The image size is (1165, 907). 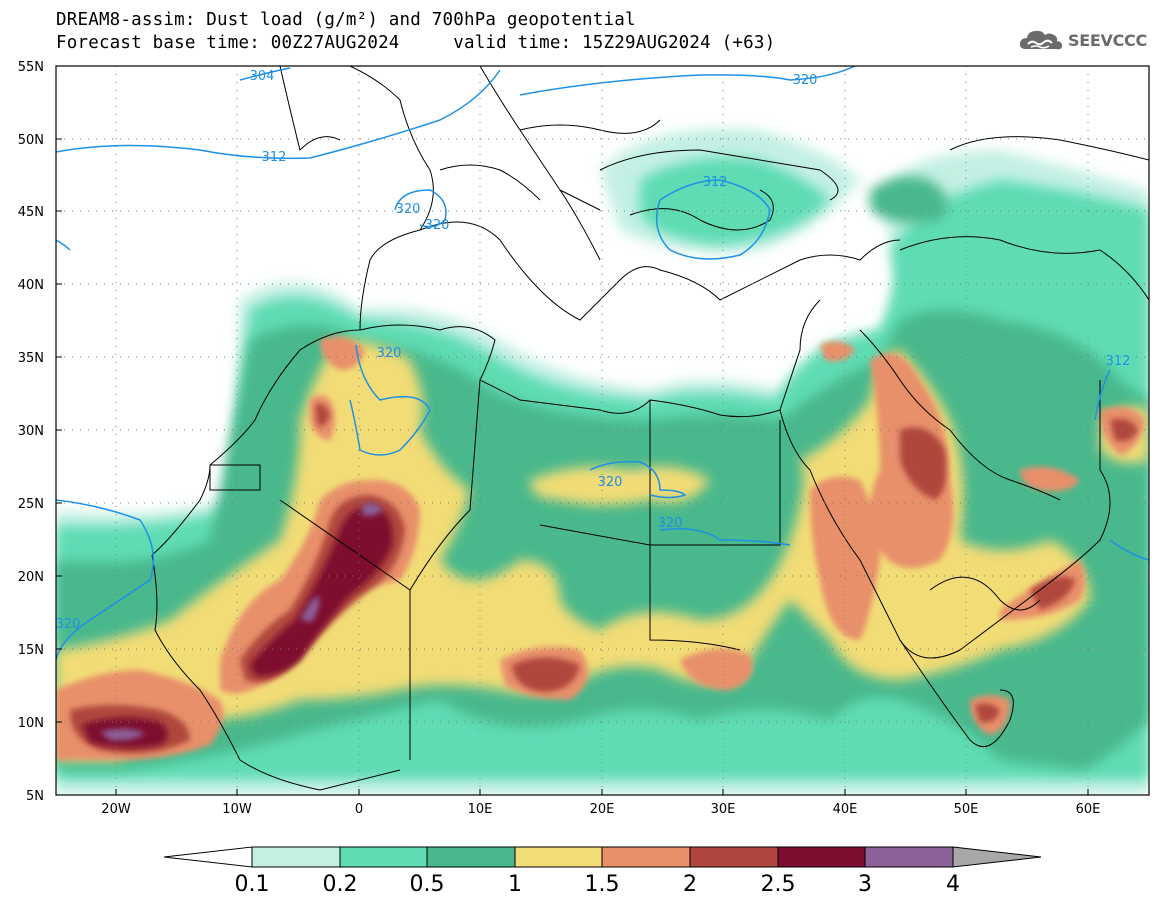 What do you see at coordinates (723, 809) in the screenshot?
I see `lon-label: 30E` at bounding box center [723, 809].